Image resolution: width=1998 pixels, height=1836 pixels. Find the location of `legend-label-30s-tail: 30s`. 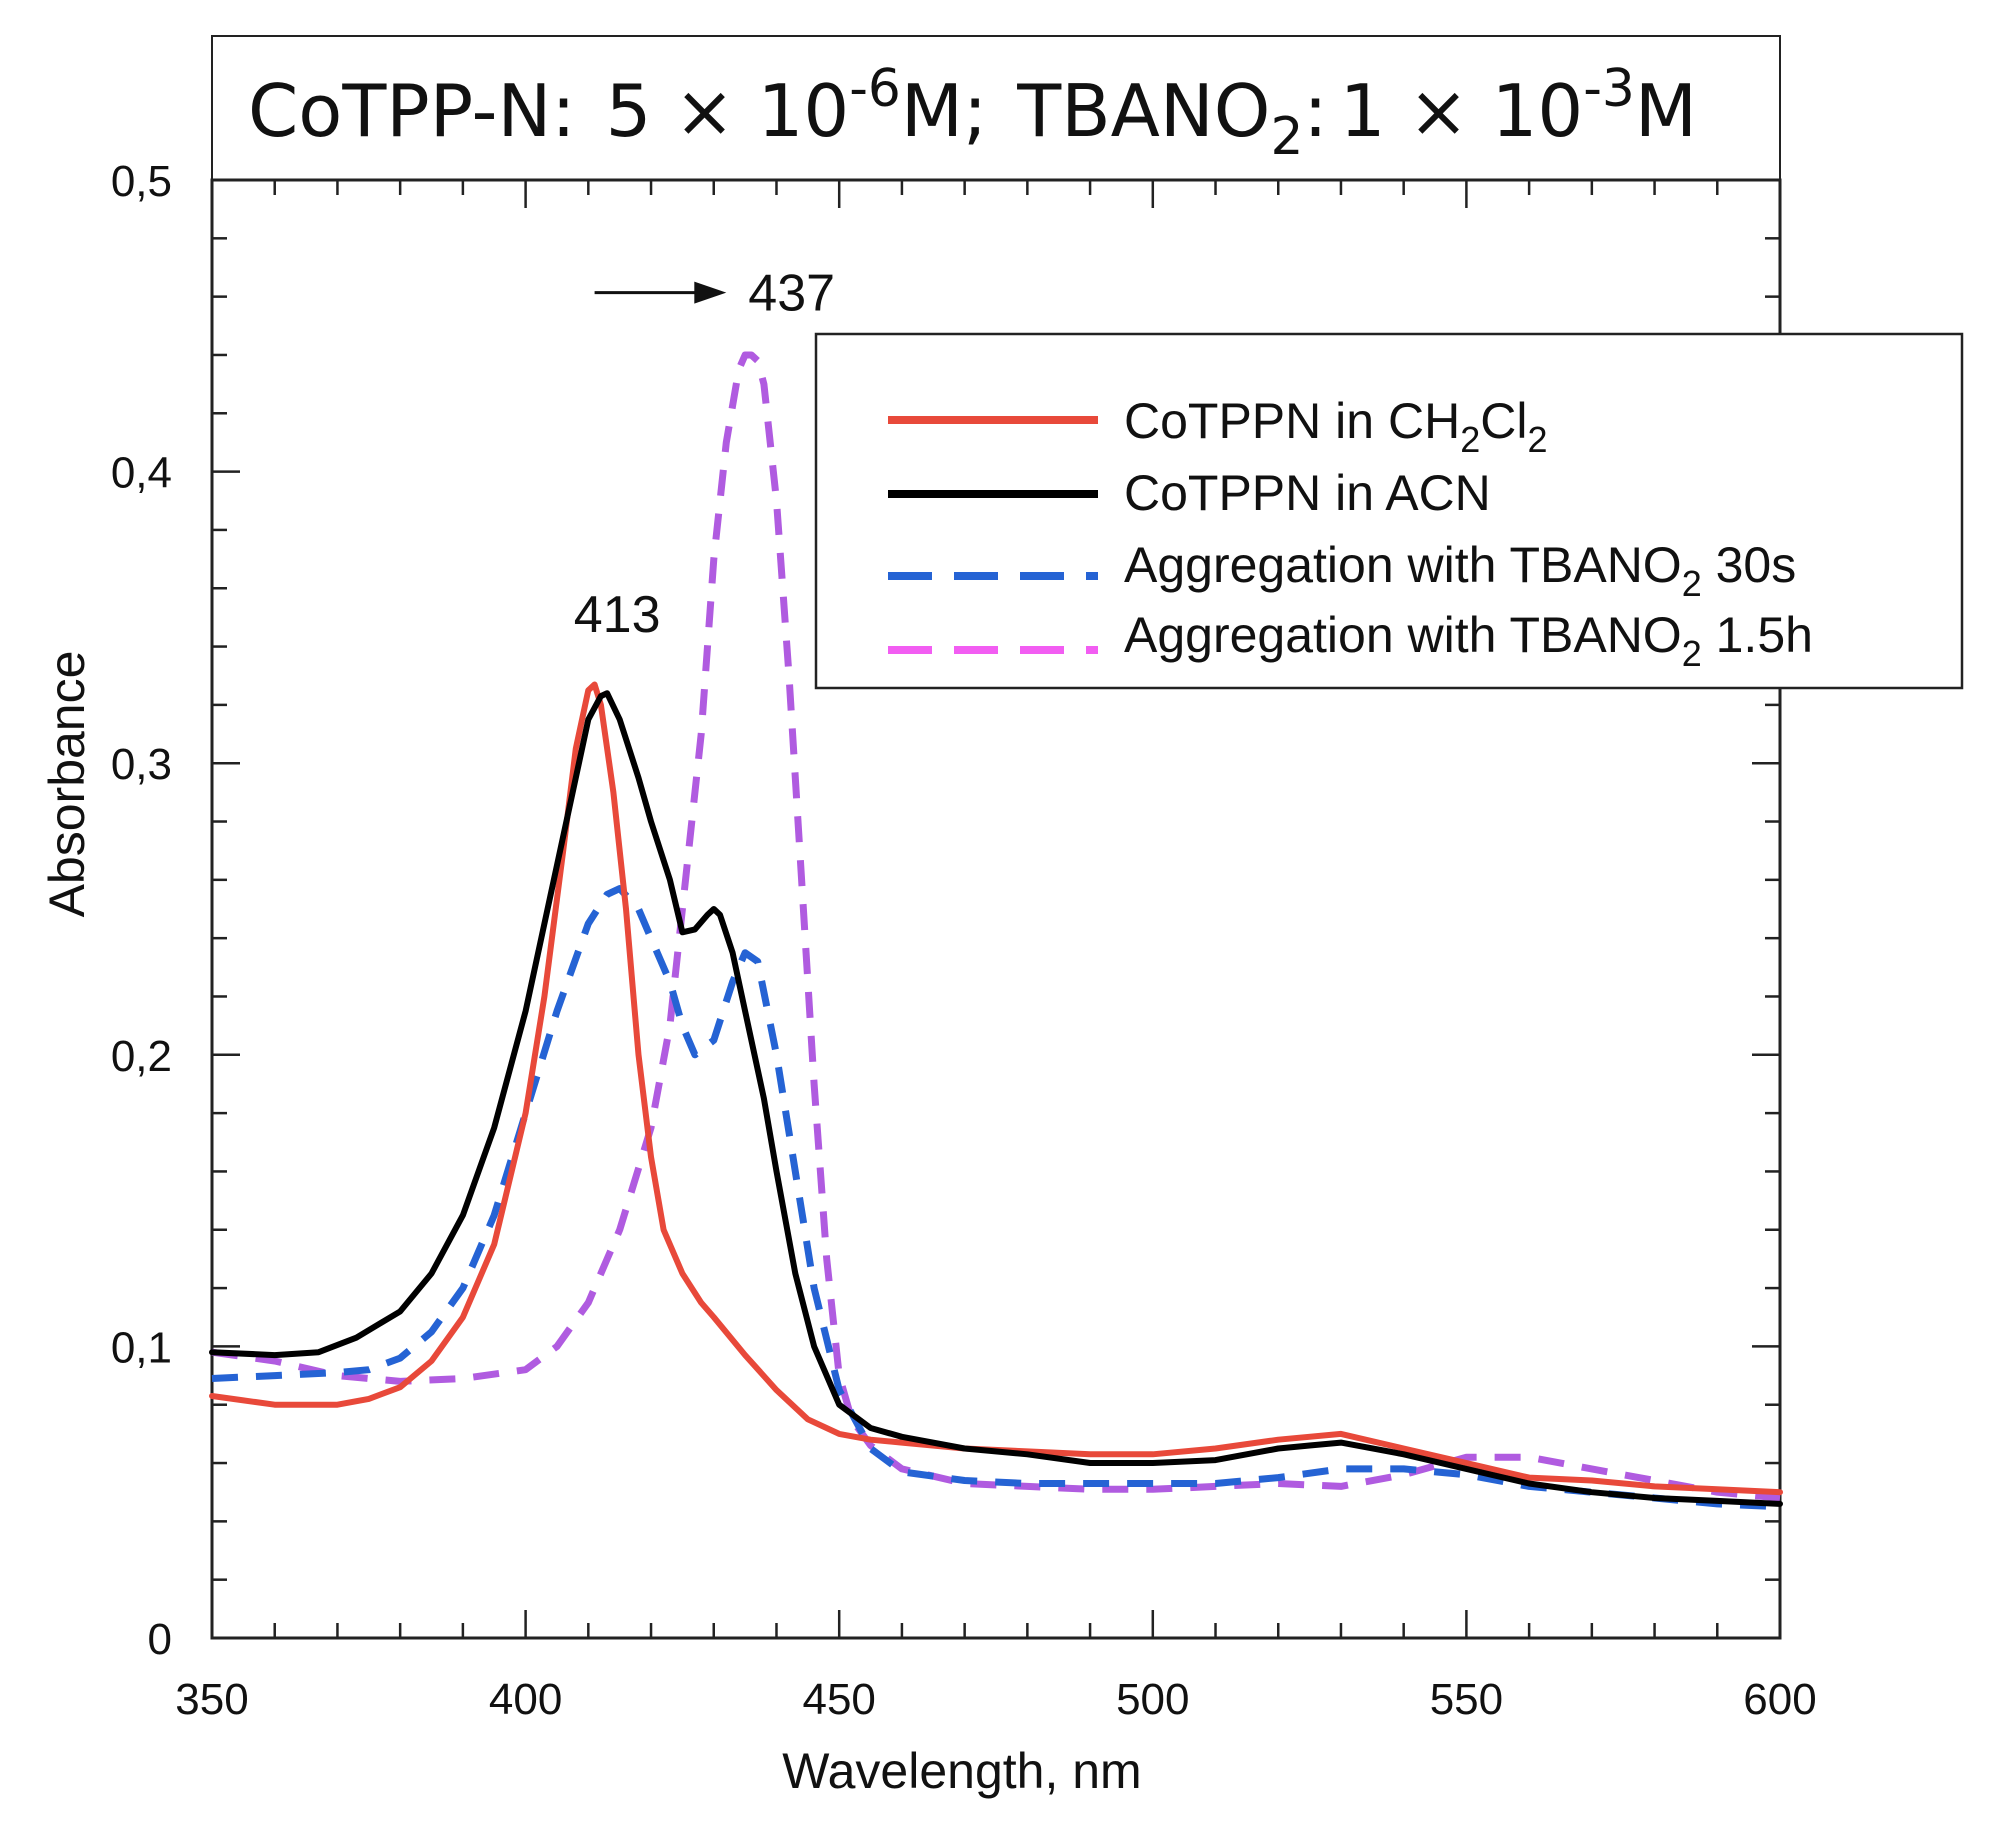

legend-label-30s-tail: 30s is located at coordinates (1749, 565).